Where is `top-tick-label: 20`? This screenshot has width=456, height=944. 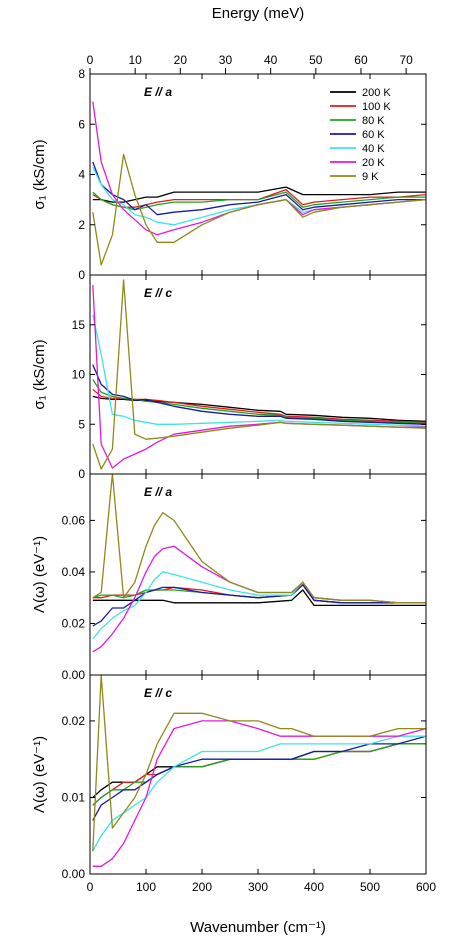
top-tick-label: 20 is located at coordinates (181, 60).